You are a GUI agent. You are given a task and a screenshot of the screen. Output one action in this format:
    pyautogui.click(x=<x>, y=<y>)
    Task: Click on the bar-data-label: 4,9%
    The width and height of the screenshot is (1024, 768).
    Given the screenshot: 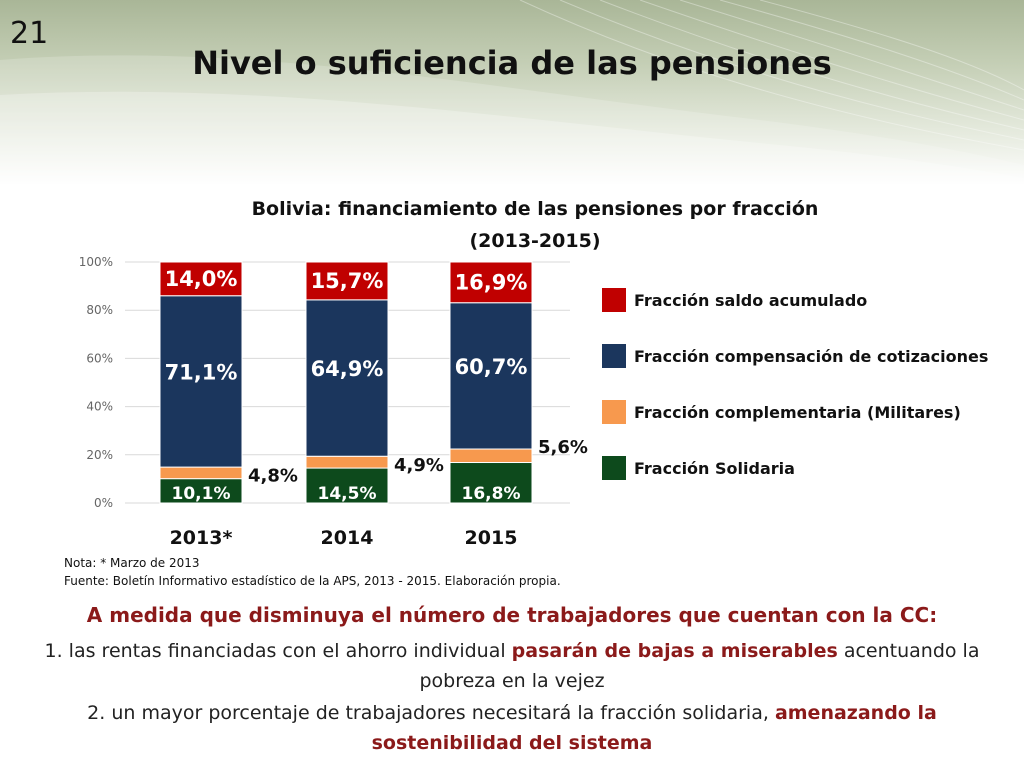 What is the action you would take?
    pyautogui.click(x=419, y=465)
    